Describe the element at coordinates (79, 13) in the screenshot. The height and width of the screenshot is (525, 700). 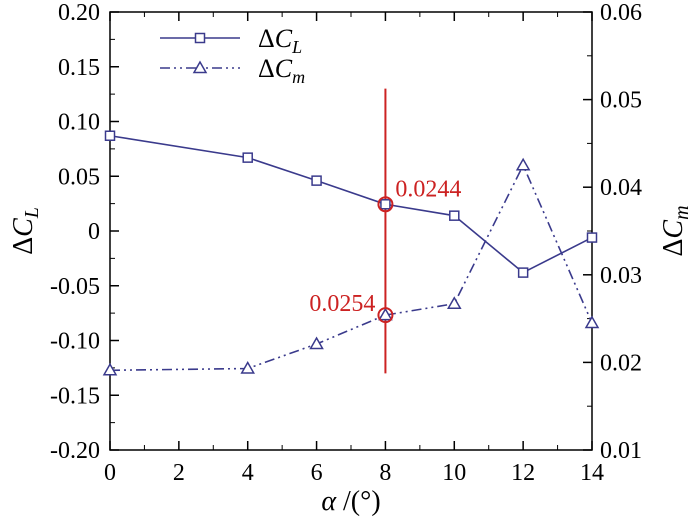
I see `y-tick-label: 0.20` at that location.